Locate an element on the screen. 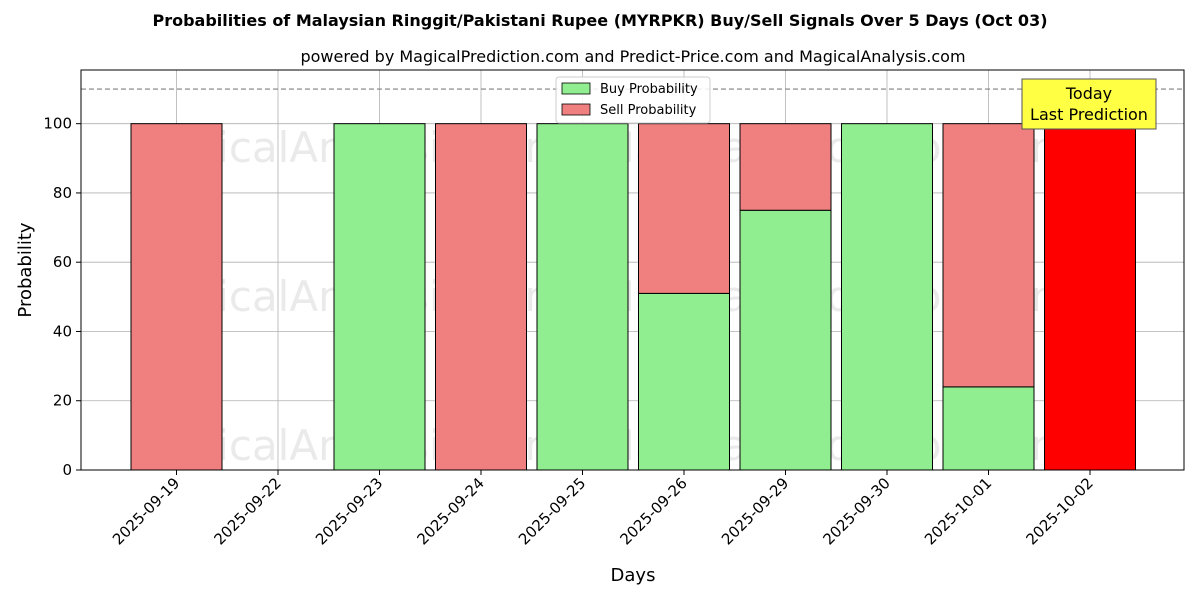 This screenshot has height=600, width=1200. y-tick-label: 40 is located at coordinates (62, 331).